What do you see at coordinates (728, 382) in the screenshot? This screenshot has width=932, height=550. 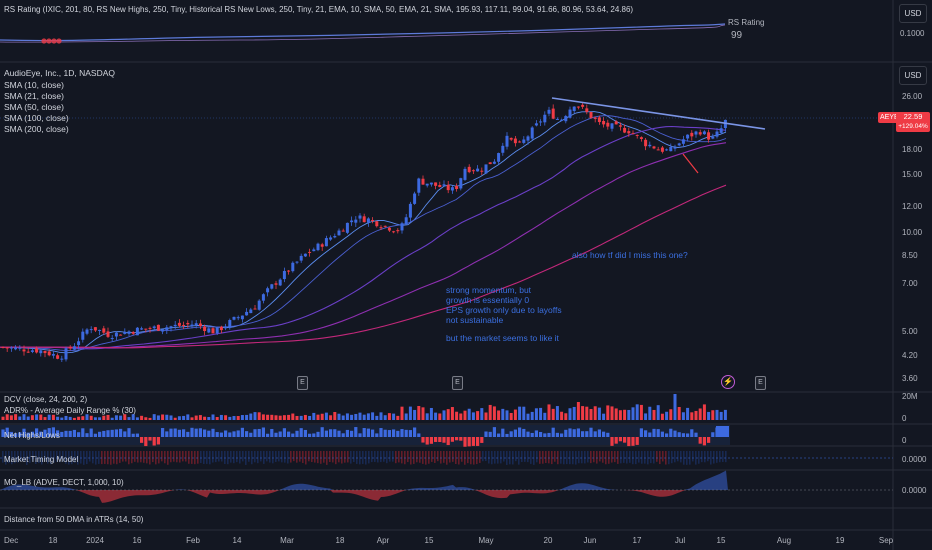 I see `lightning-icon: ⚡` at bounding box center [728, 382].